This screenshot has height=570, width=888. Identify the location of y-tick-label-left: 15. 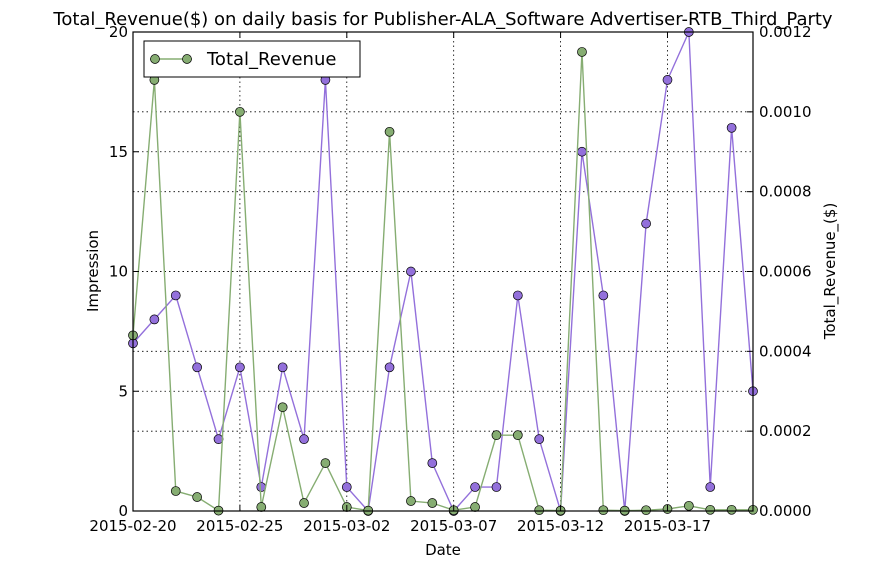
(118, 152).